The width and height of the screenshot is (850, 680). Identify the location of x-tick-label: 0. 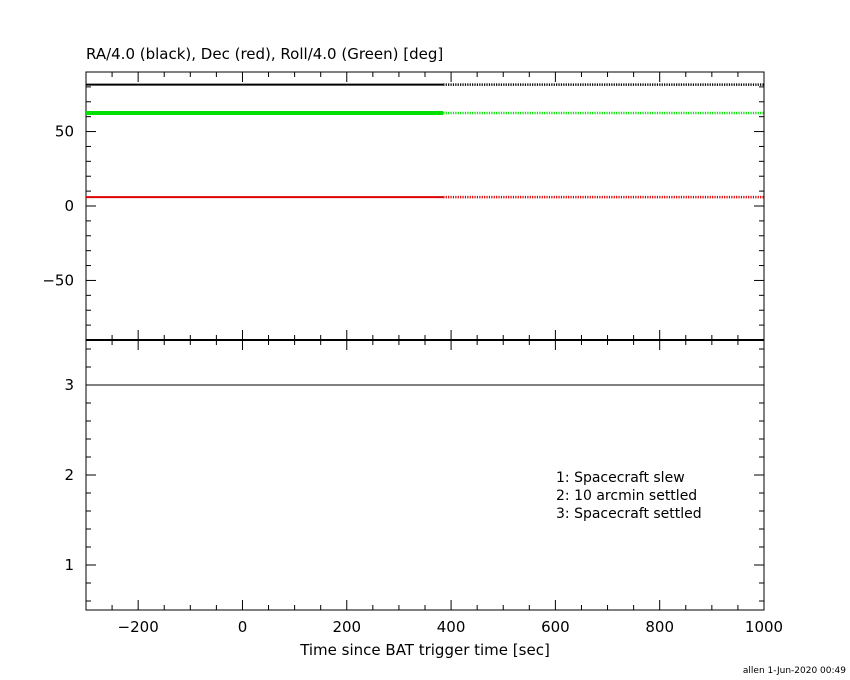
(243, 627).